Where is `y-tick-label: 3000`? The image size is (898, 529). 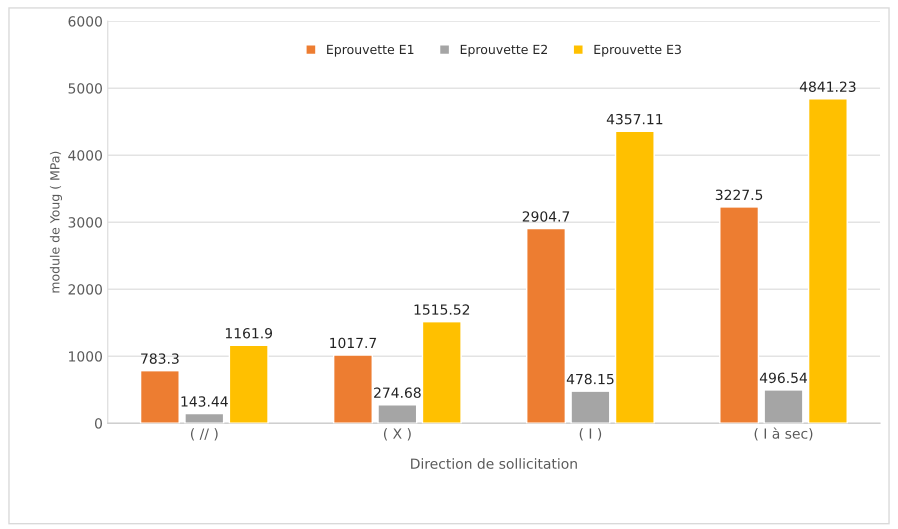
y-tick-label: 3000 is located at coordinates (85, 222).